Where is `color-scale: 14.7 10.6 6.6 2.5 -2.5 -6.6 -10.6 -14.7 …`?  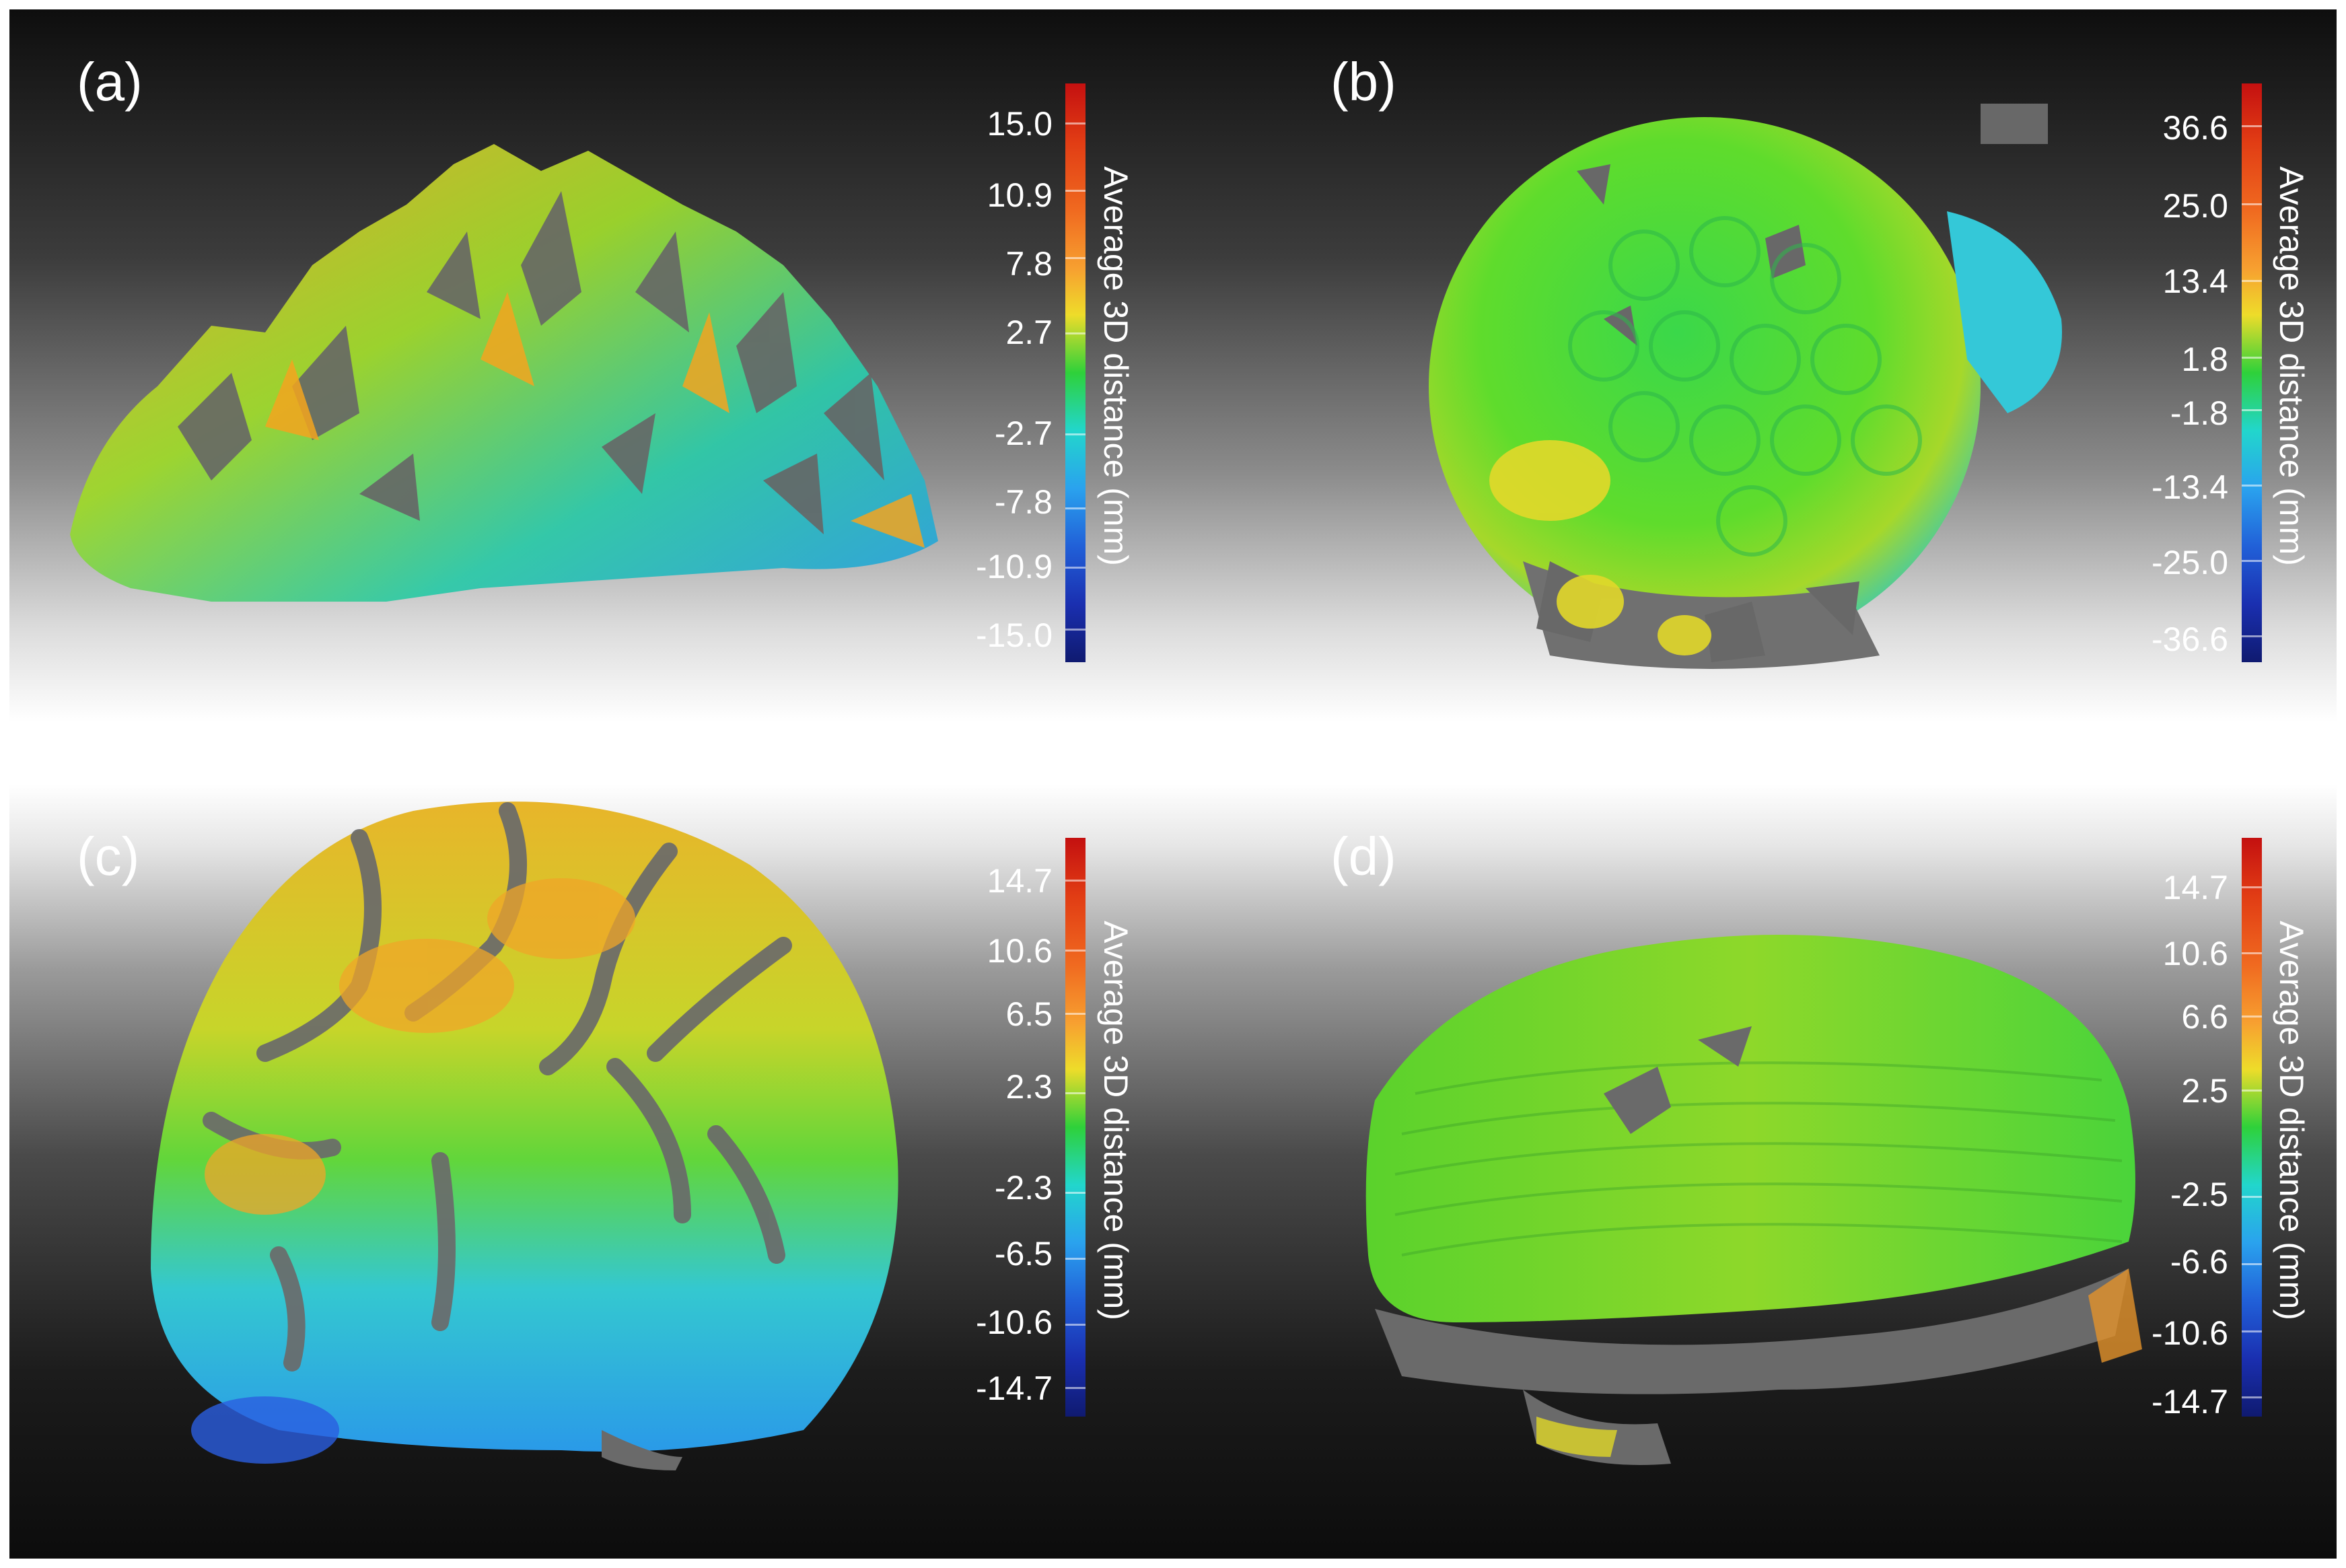
color-scale: 14.7 10.6 6.6 2.5 -2.5 -6.6 -10.6 -14.7 … is located at coordinates (2244, 1128).